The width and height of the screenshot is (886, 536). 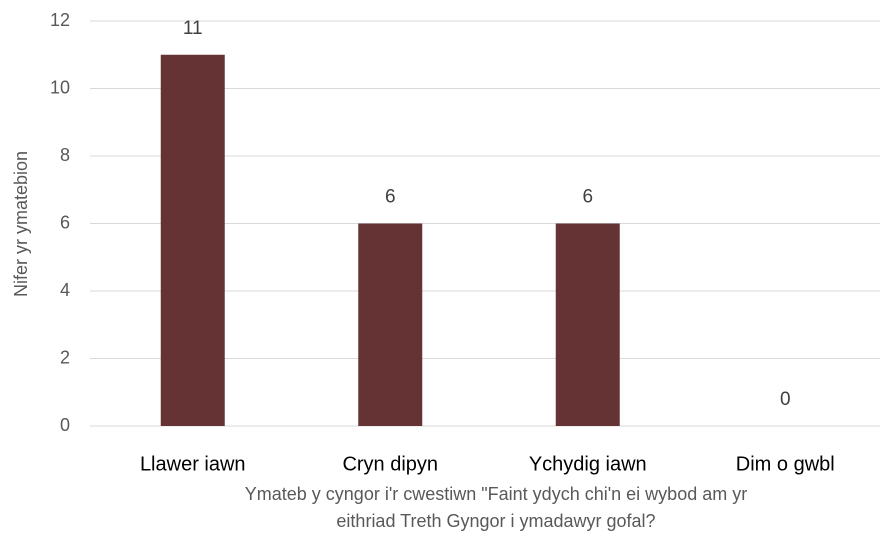 What do you see at coordinates (785, 464) in the screenshot?
I see `x-tick-label: Dim o gwbl` at bounding box center [785, 464].